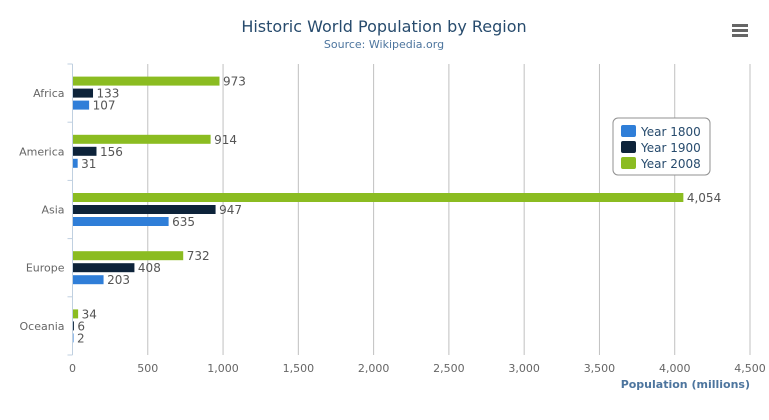 Image resolution: width=769 pixels, height=420 pixels. What do you see at coordinates (670, 132) in the screenshot?
I see `legend-item: Year 1800` at bounding box center [670, 132].